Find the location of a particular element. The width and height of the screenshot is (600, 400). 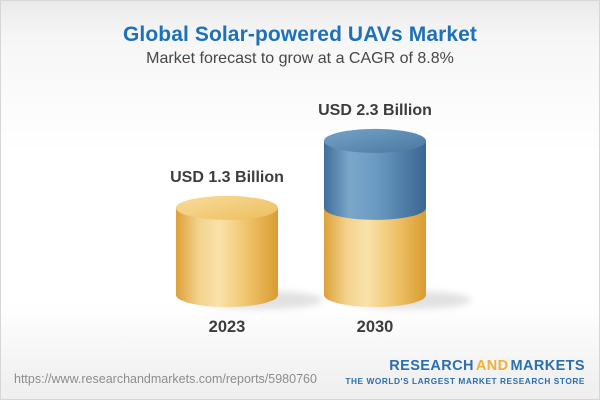

logo-wordmark: RESEARCH AND MARKETS is located at coordinates (465, 366).